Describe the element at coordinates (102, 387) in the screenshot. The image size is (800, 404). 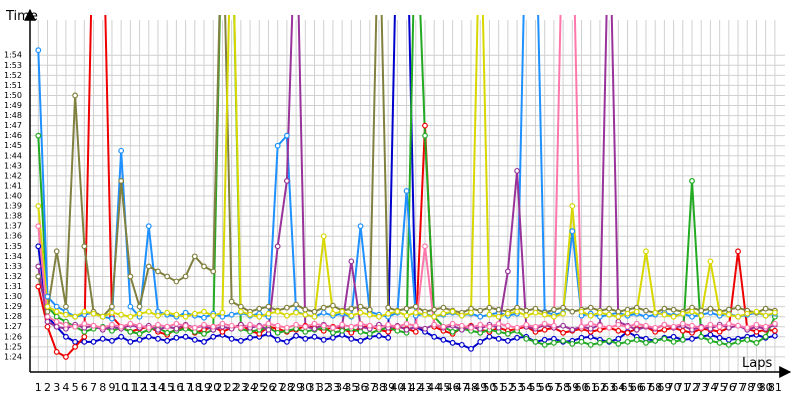
I see `x-tick-label: 8` at that location.